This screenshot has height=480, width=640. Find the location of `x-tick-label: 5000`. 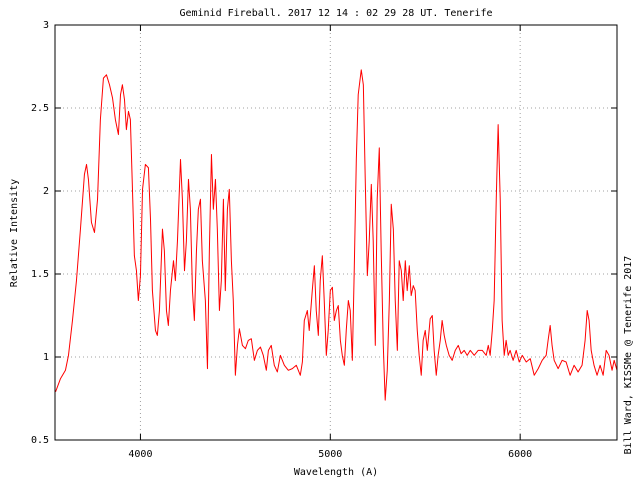

x-tick-label: 5000 is located at coordinates (330, 454).